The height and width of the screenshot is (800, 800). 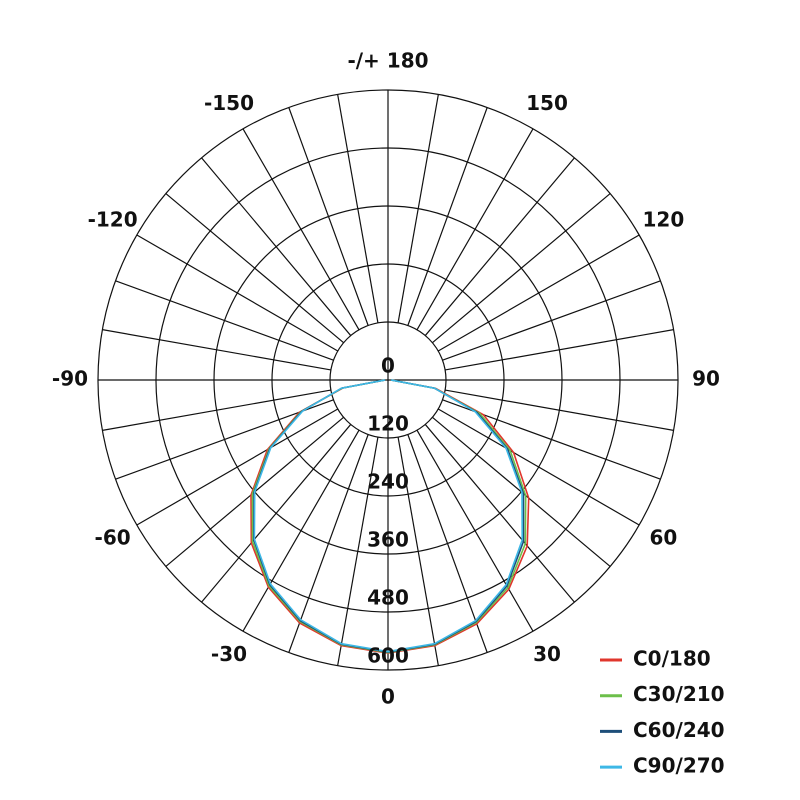 I want to click on angle-label: -90, so click(x=70, y=379).